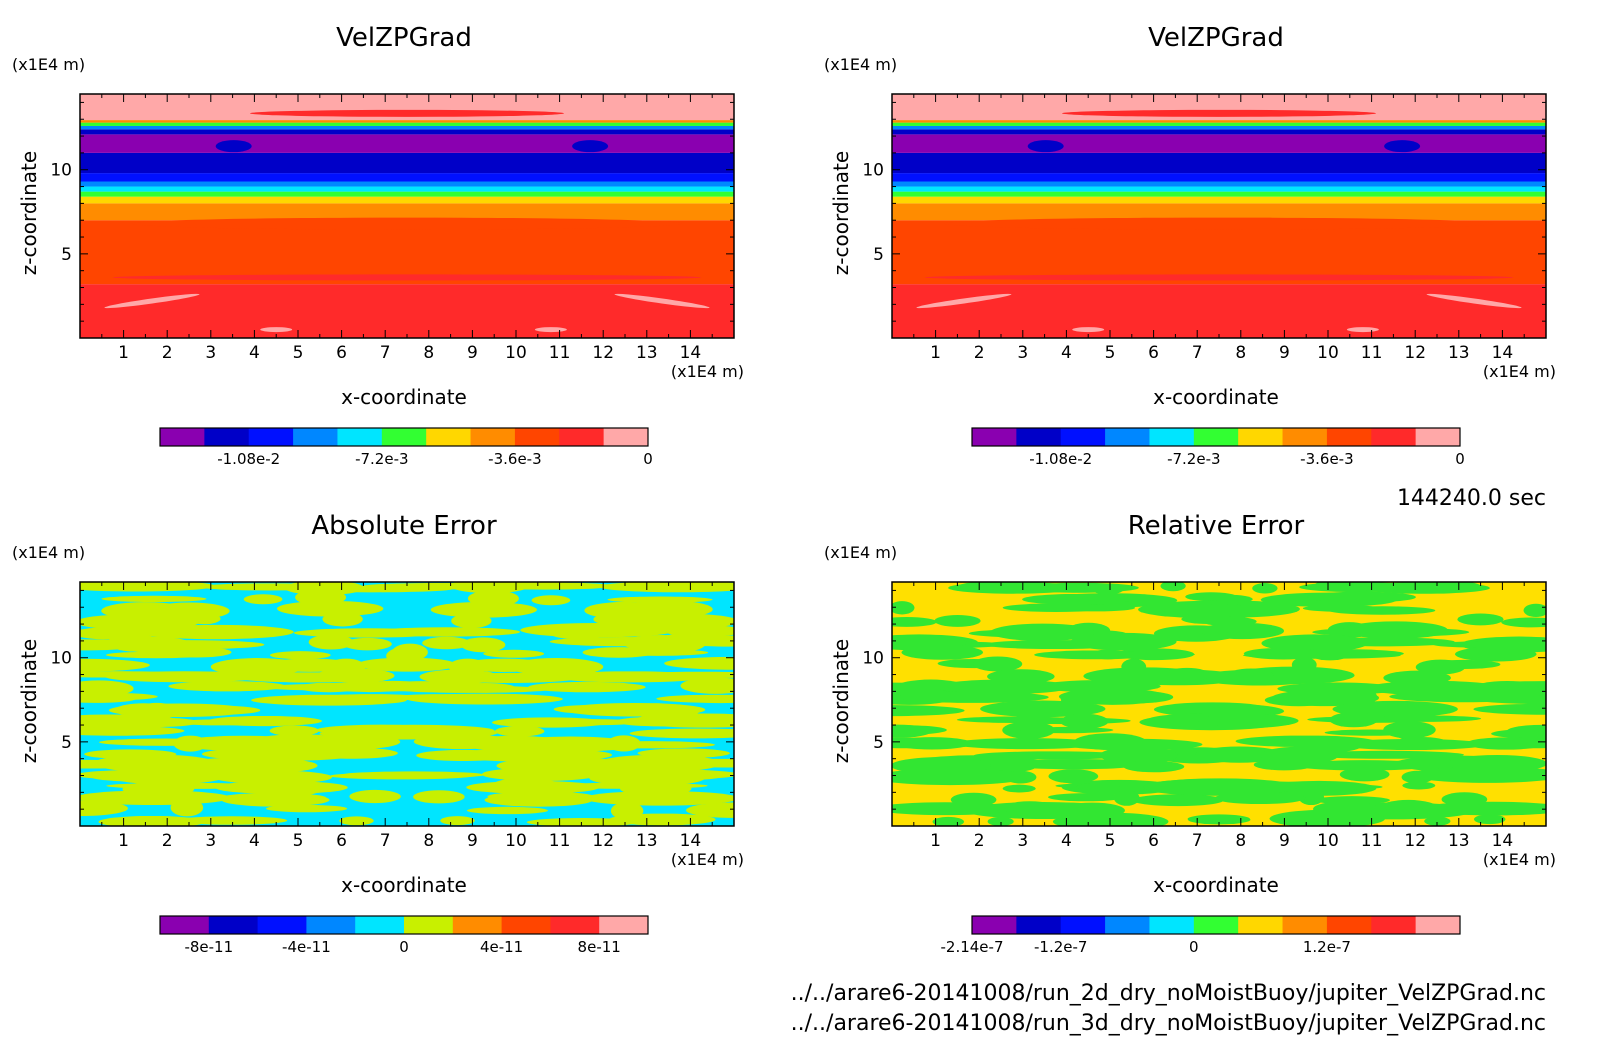  What do you see at coordinates (599, 947) in the screenshot?
I see `colorbar-label: 8e-11` at bounding box center [599, 947].